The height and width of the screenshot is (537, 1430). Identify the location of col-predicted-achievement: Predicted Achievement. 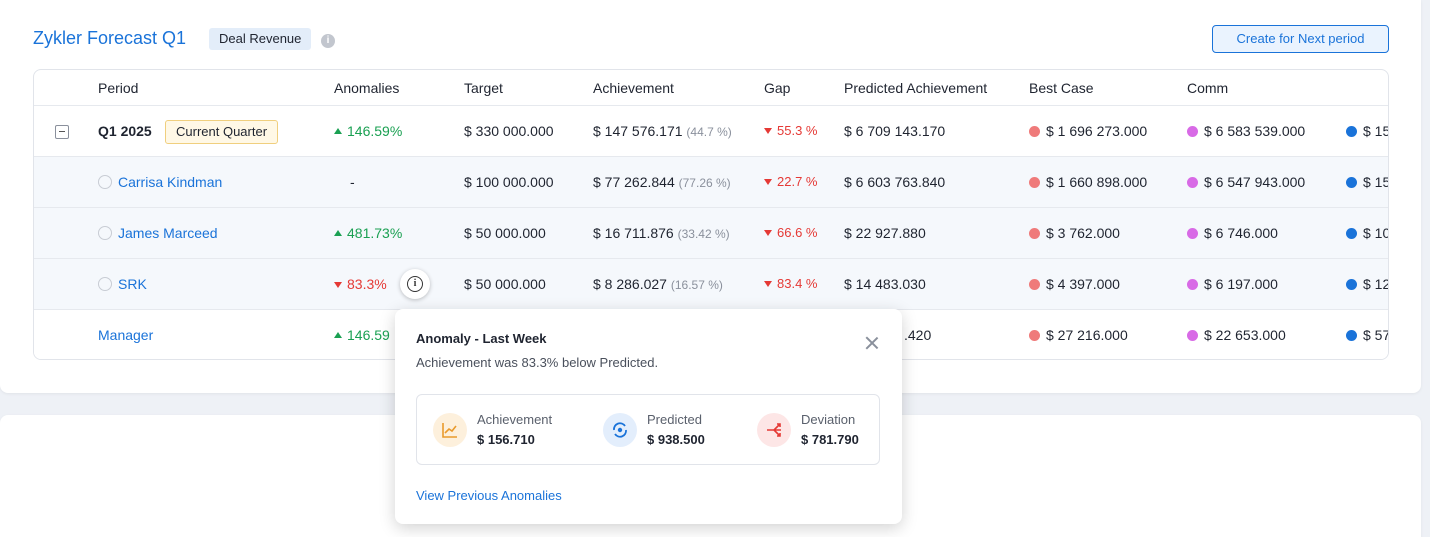
(916, 88).